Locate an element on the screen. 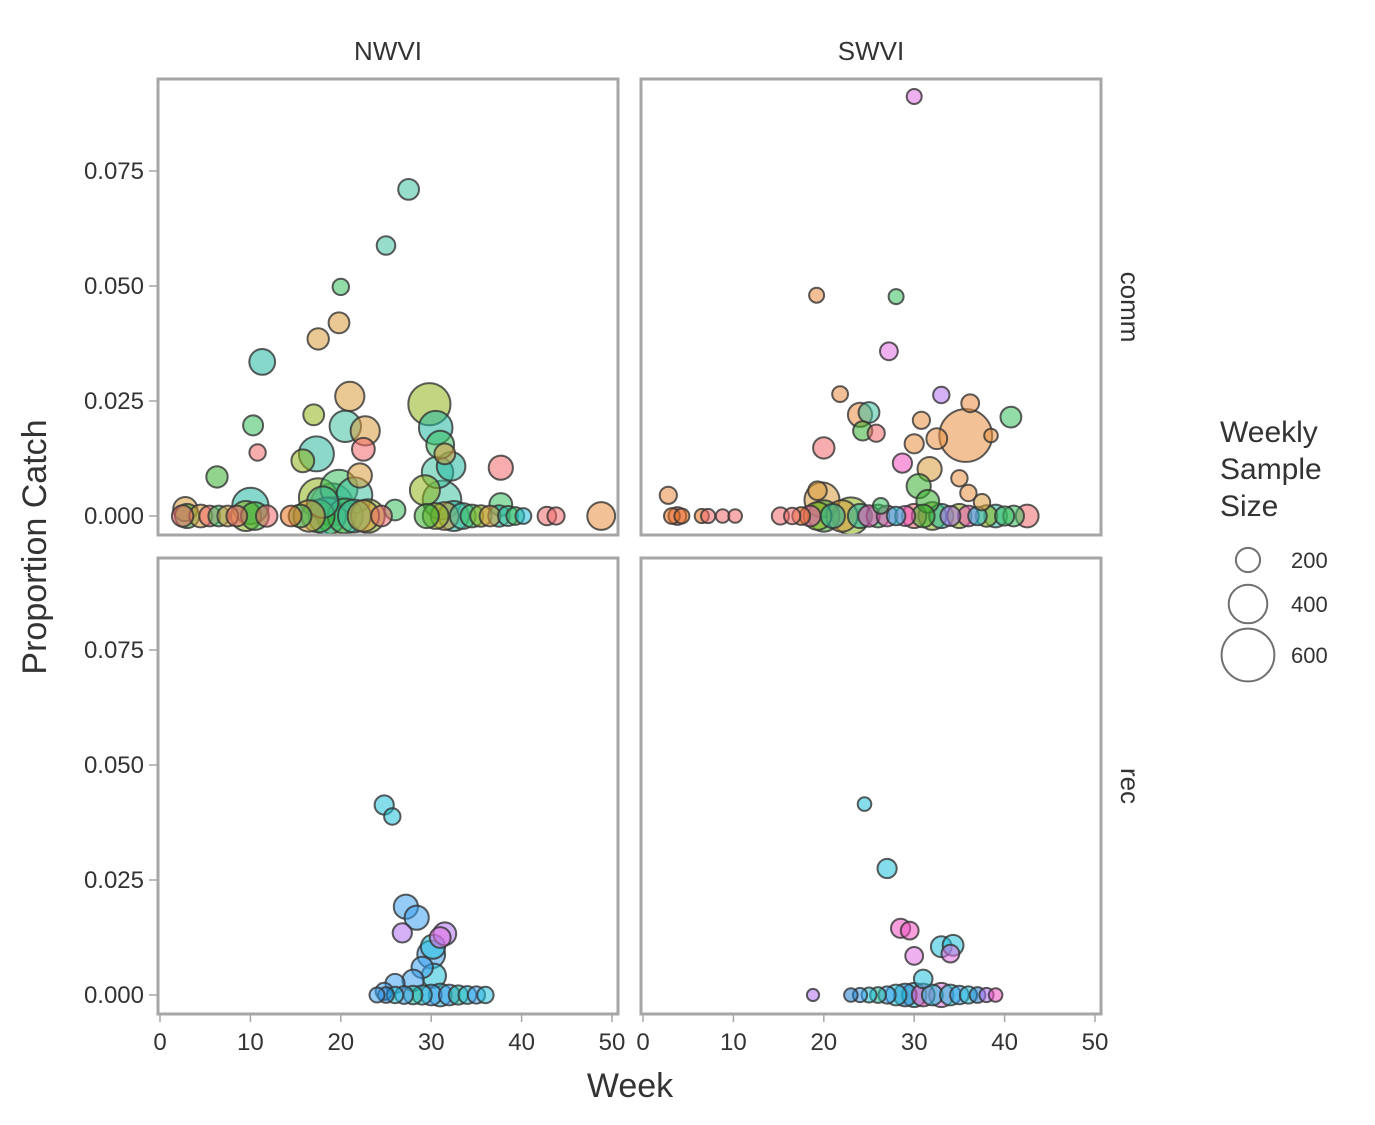 The width and height of the screenshot is (1375, 1125). legend-title-line: Weekly is located at coordinates (1269, 432).